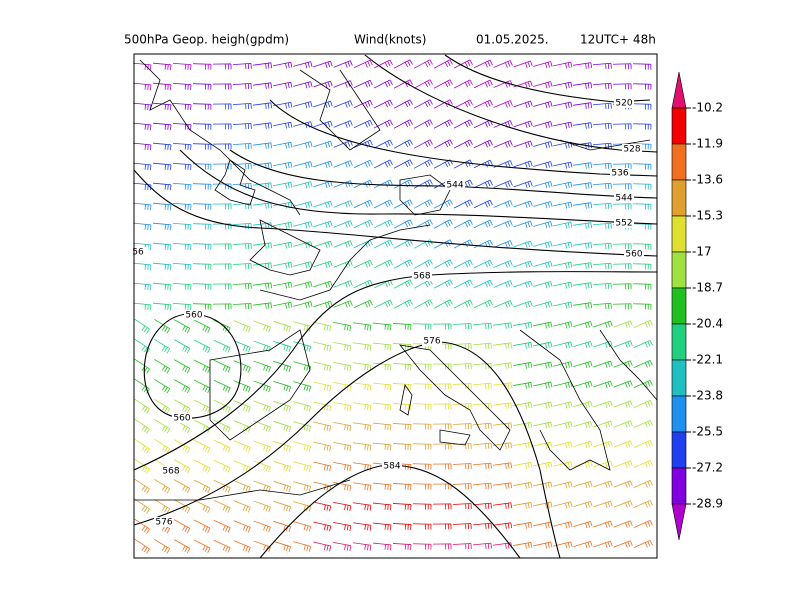 The width and height of the screenshot is (792, 616). I want to click on colorbar-label: -20.4, so click(707, 324).